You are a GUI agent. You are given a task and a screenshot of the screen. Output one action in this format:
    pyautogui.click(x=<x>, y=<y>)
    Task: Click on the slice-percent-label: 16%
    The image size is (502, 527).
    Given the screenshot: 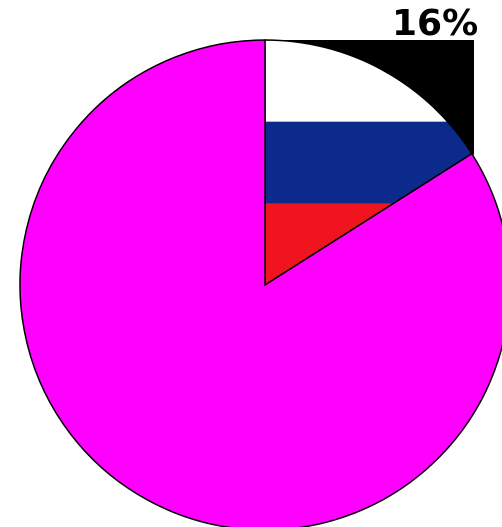 What is the action you would take?
    pyautogui.click(x=435, y=23)
    